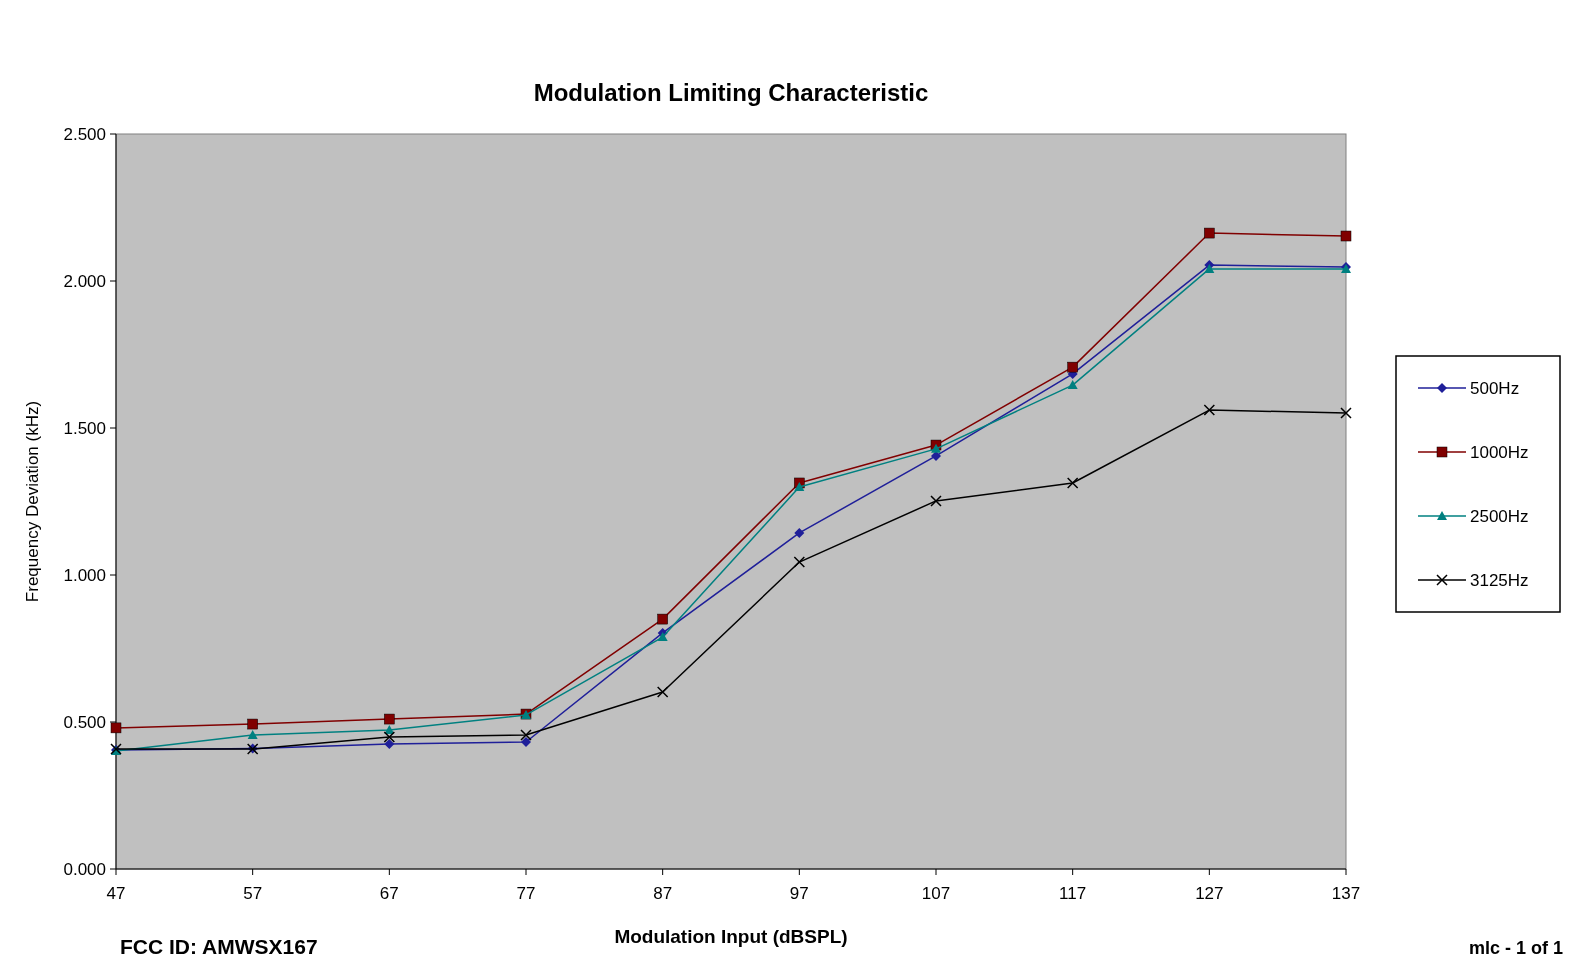 Image resolution: width=1579 pixels, height=966 pixels. Describe the element at coordinates (84, 281) in the screenshot. I see `y-tick-label: 2.000` at that location.